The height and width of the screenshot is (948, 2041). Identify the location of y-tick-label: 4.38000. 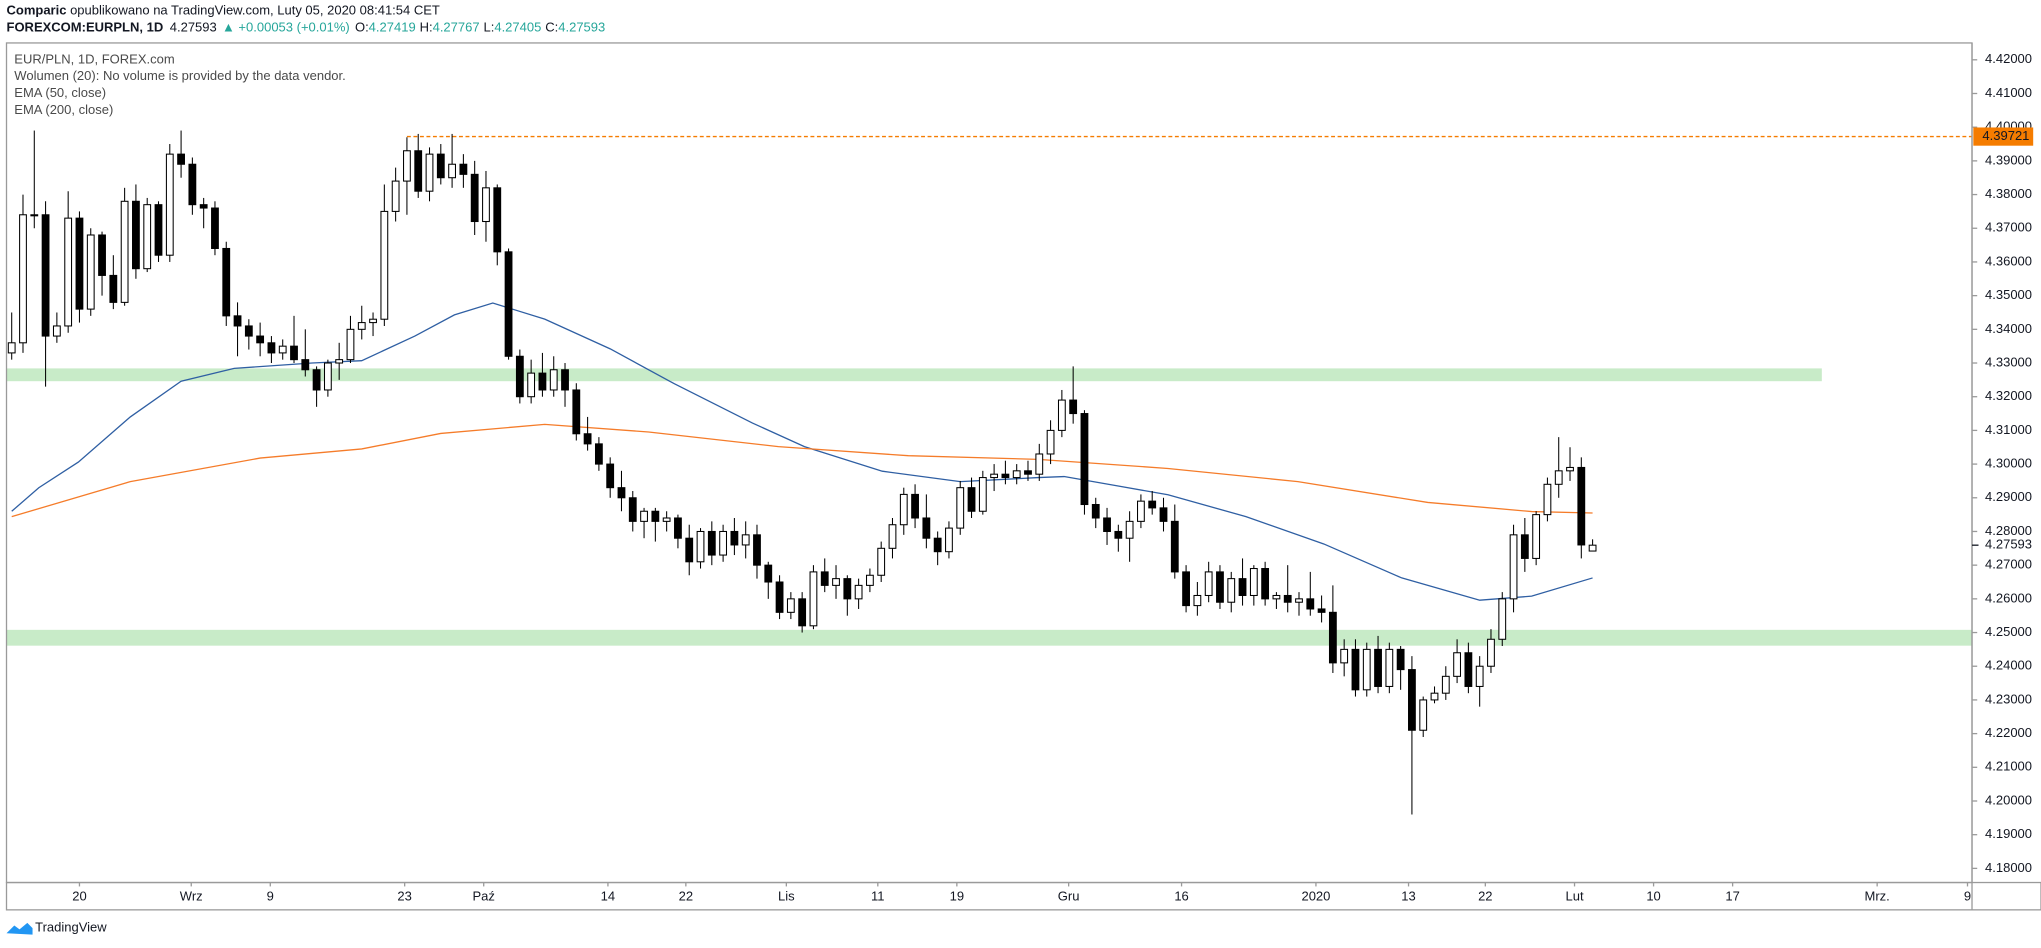
(2008, 193).